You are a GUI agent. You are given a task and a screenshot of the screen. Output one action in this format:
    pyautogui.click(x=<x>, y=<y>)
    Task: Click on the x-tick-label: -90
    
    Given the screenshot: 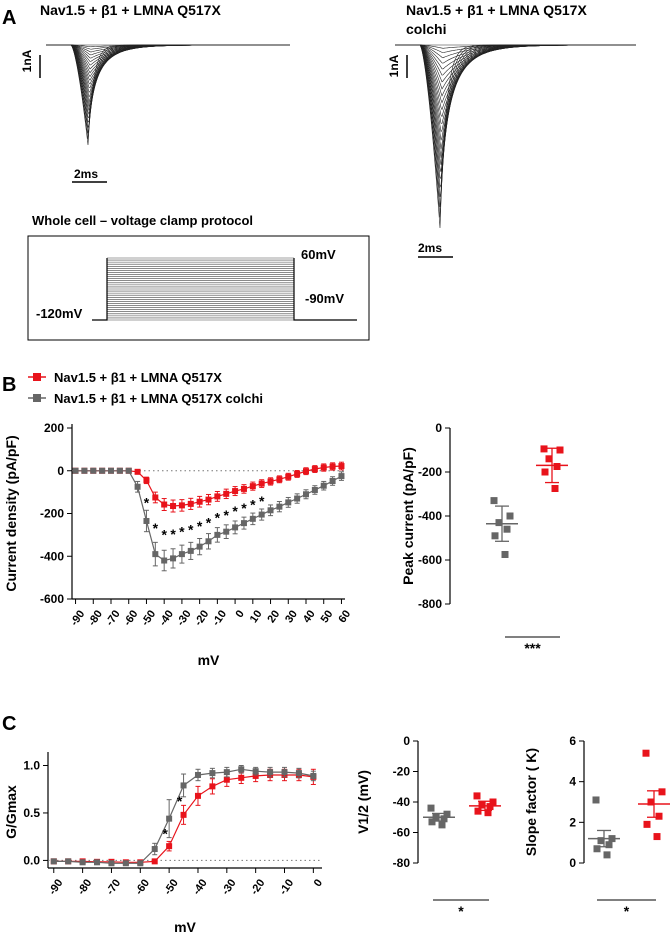 What is the action you would take?
    pyautogui.click(x=77, y=618)
    